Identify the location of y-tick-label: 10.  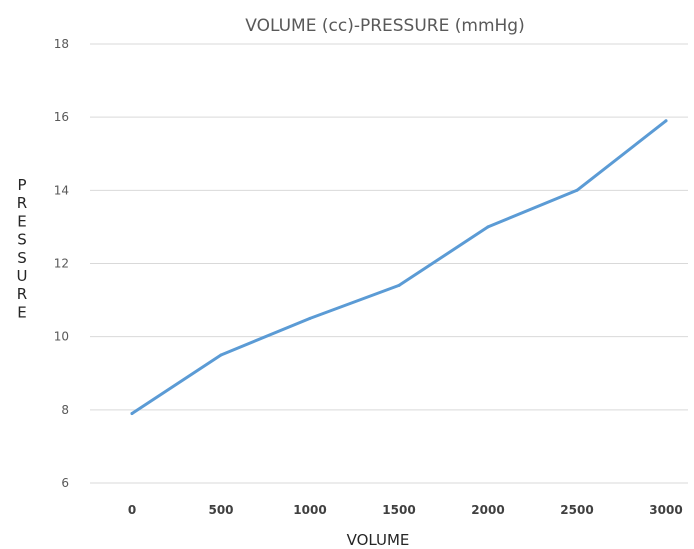
(61, 337).